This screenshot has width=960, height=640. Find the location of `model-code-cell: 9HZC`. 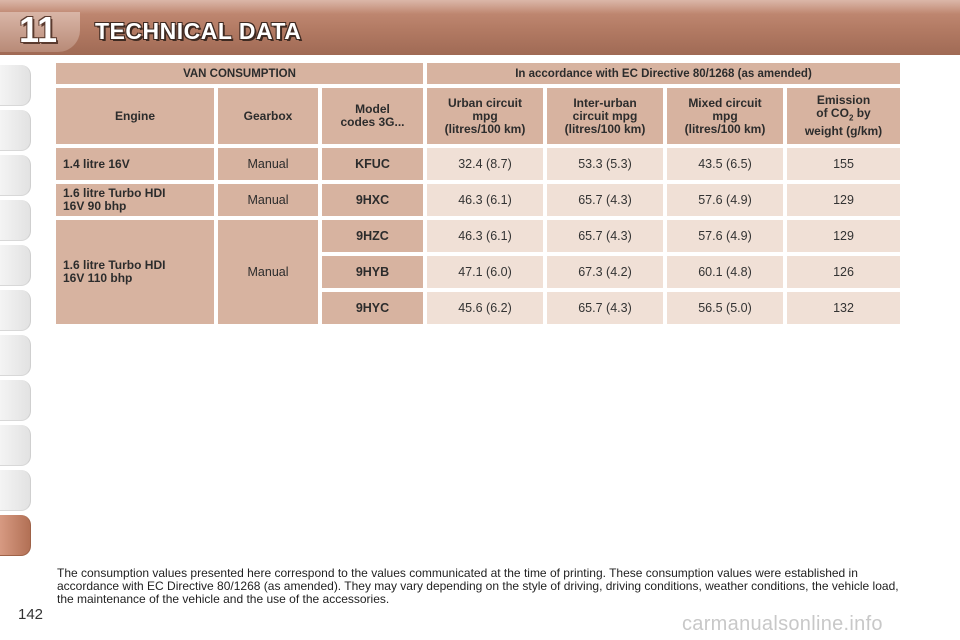

model-code-cell: 9HZC is located at coordinates (372, 236).